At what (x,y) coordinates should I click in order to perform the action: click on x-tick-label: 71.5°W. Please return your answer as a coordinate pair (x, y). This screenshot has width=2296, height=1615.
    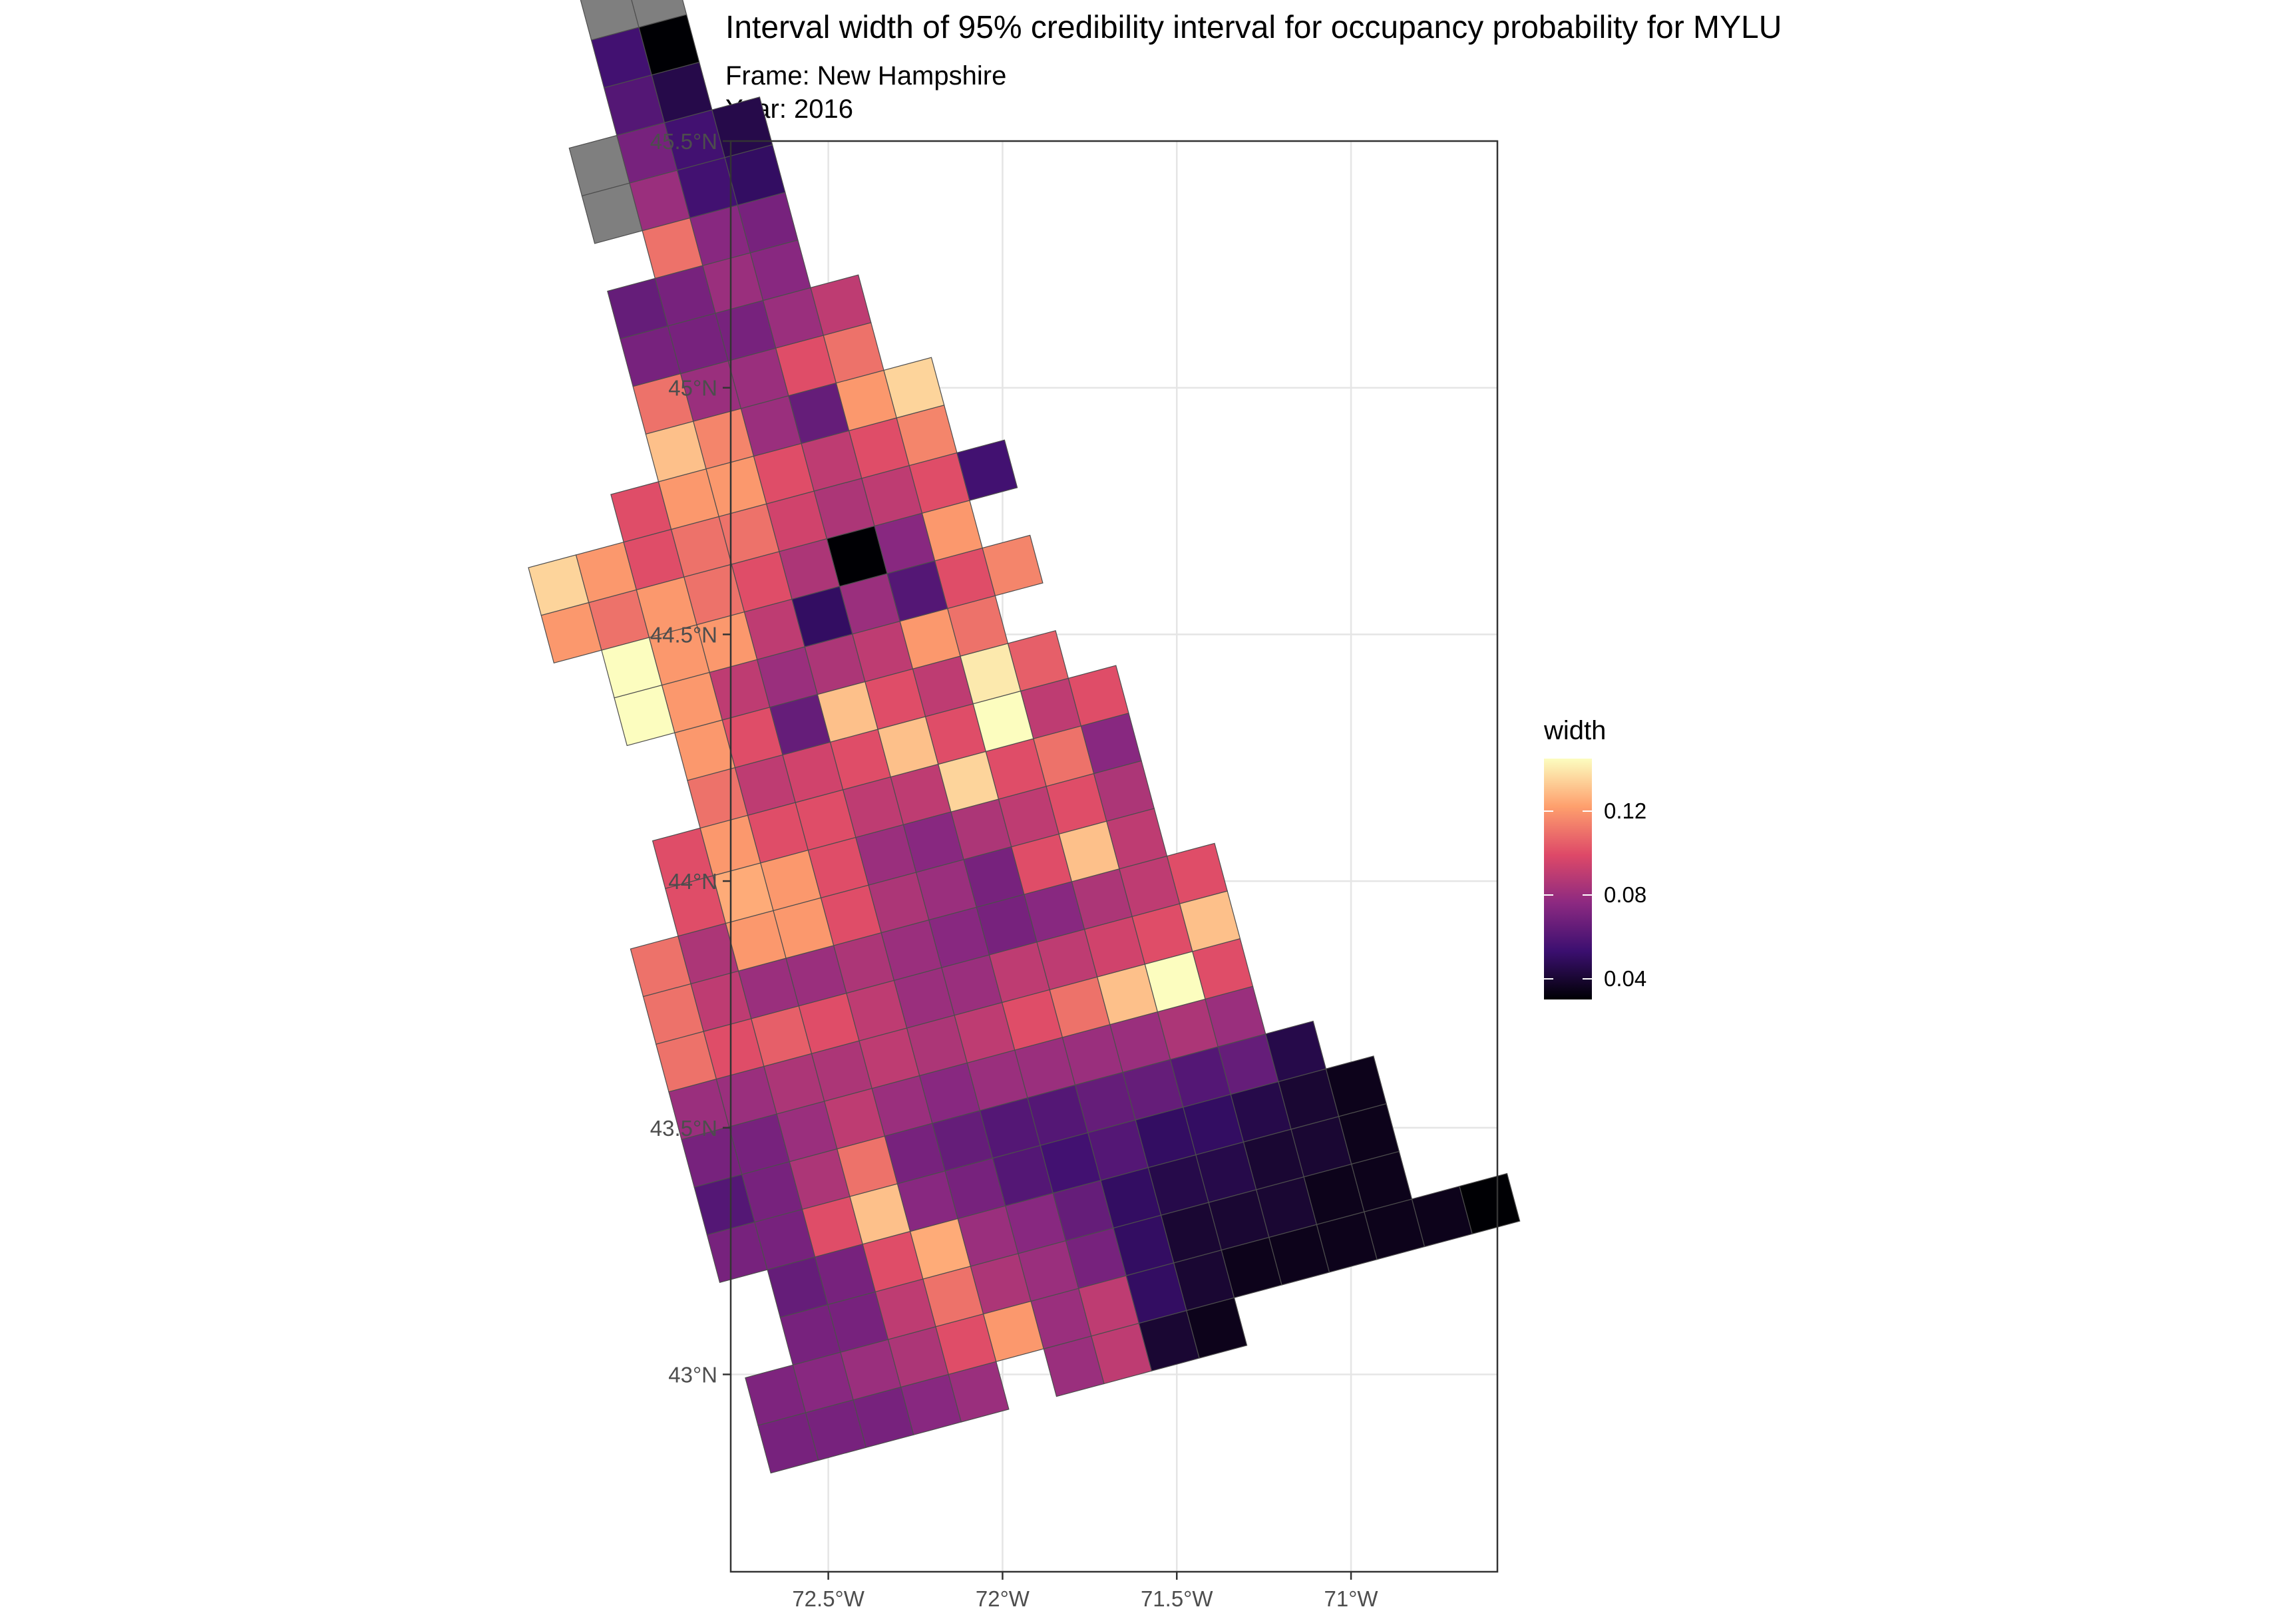
    Looking at the image, I should click on (1177, 1598).